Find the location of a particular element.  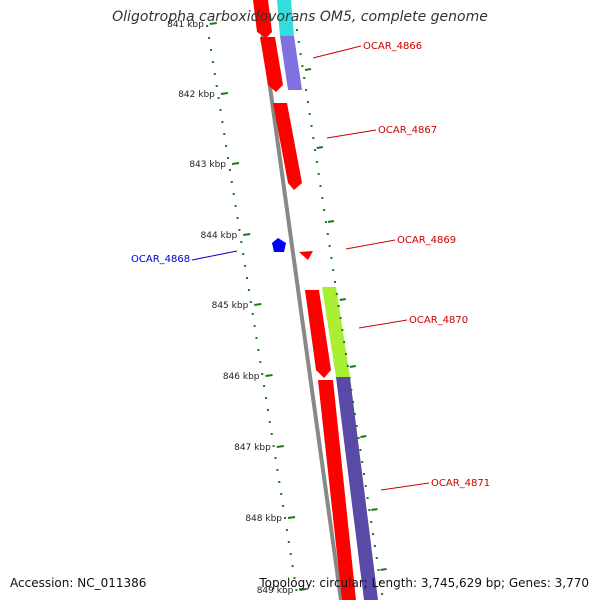

kbp-tick-label: 848 kbp is located at coordinates (263, 519).